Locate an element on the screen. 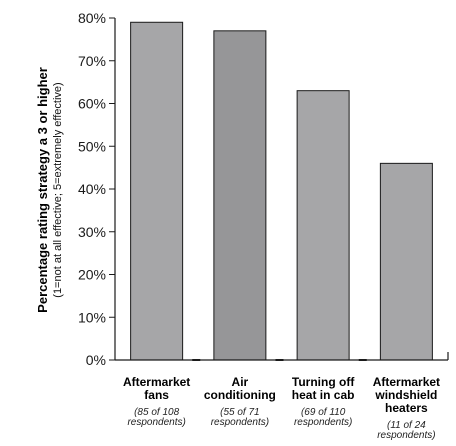 This screenshot has width=456, height=446. x-category-note: (11 of 24 respondents) is located at coordinates (406, 430).